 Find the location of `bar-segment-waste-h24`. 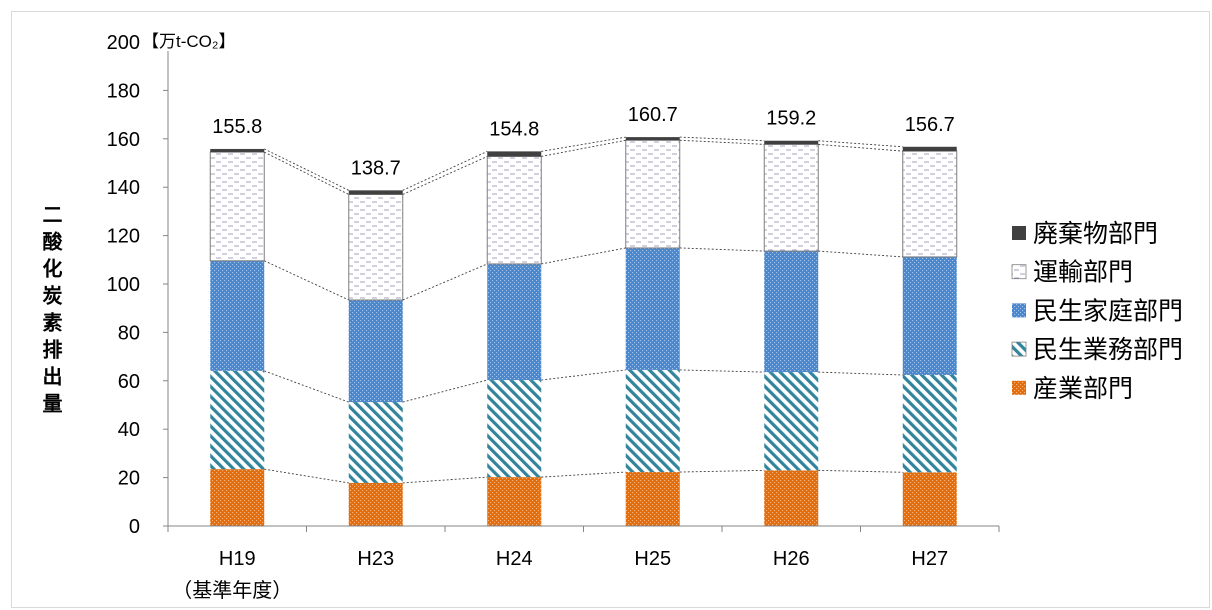

bar-segment-waste-h24 is located at coordinates (514, 154).